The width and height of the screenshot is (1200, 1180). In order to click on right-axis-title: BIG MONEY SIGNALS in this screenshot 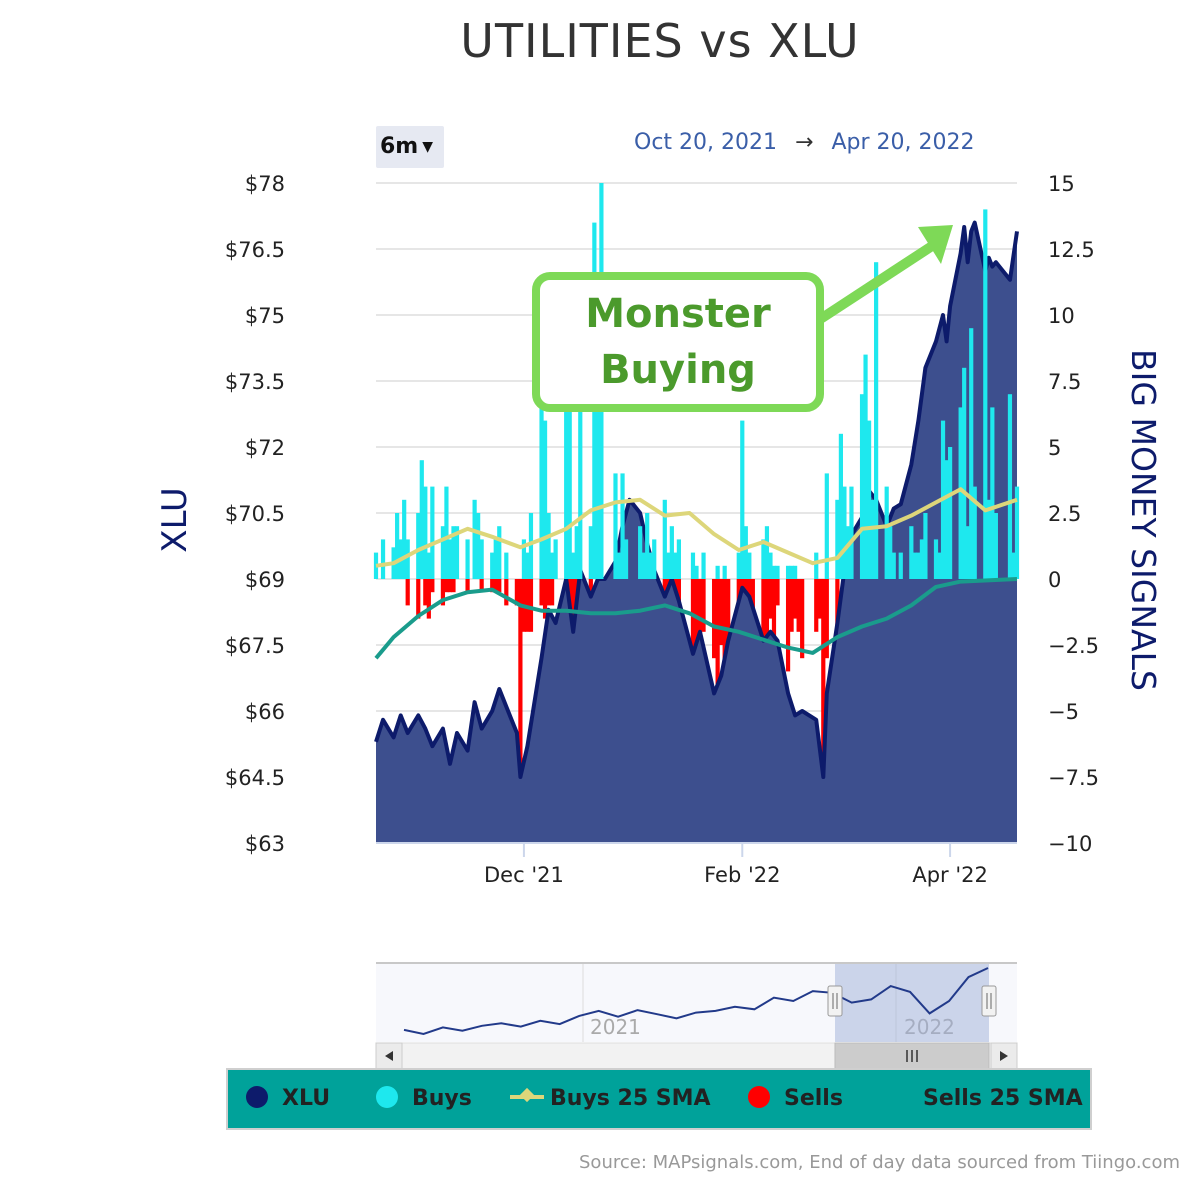, I will do `click(1143, 520)`.